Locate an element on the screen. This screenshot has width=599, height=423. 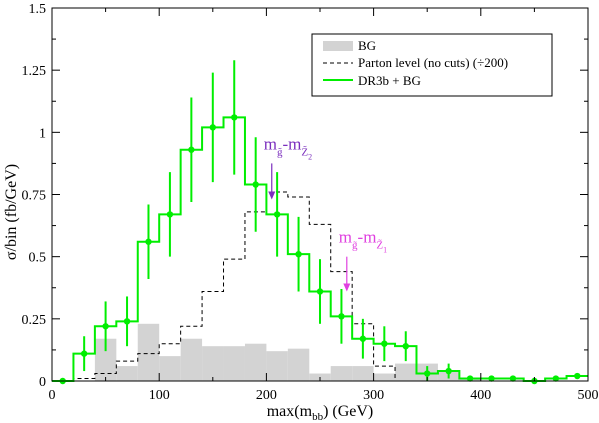
bg-histogram is located at coordinates (287, 352).